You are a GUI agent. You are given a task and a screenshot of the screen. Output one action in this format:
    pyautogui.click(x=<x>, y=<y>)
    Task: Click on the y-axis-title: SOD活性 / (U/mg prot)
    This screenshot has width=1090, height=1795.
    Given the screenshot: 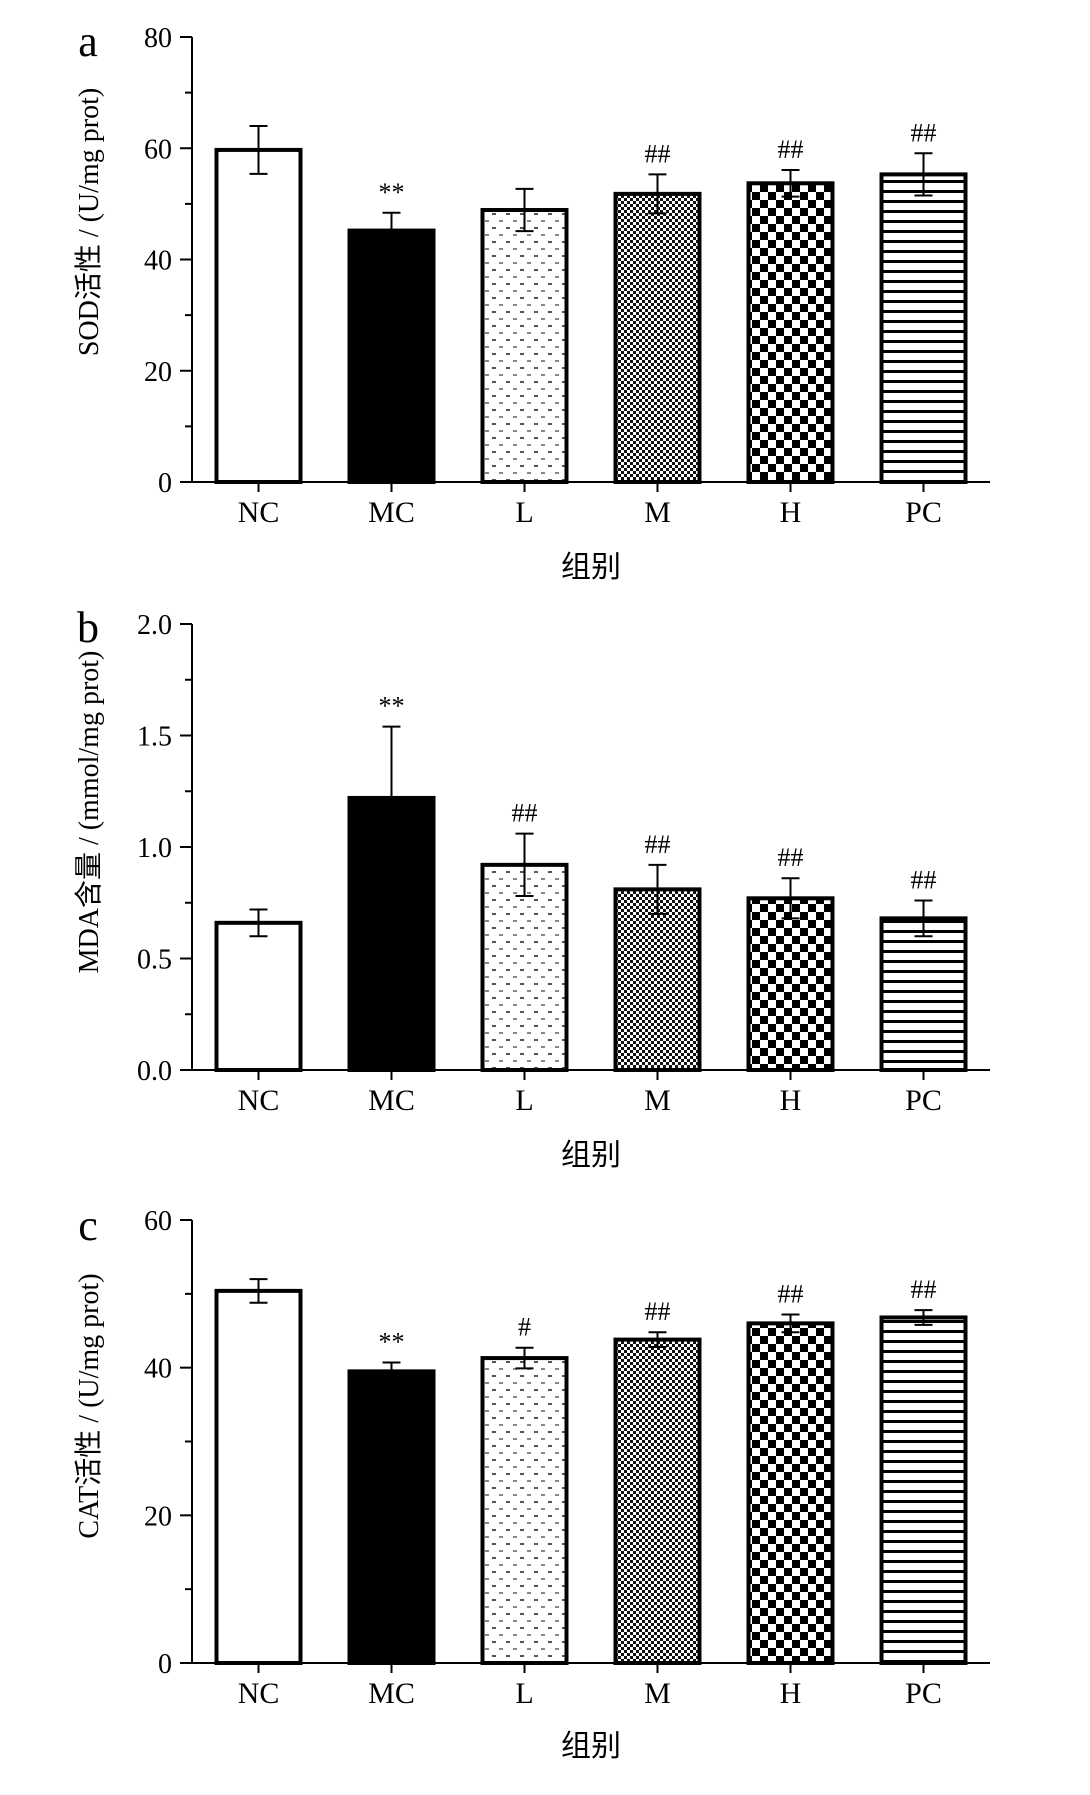 What is the action you would take?
    pyautogui.click(x=89, y=222)
    